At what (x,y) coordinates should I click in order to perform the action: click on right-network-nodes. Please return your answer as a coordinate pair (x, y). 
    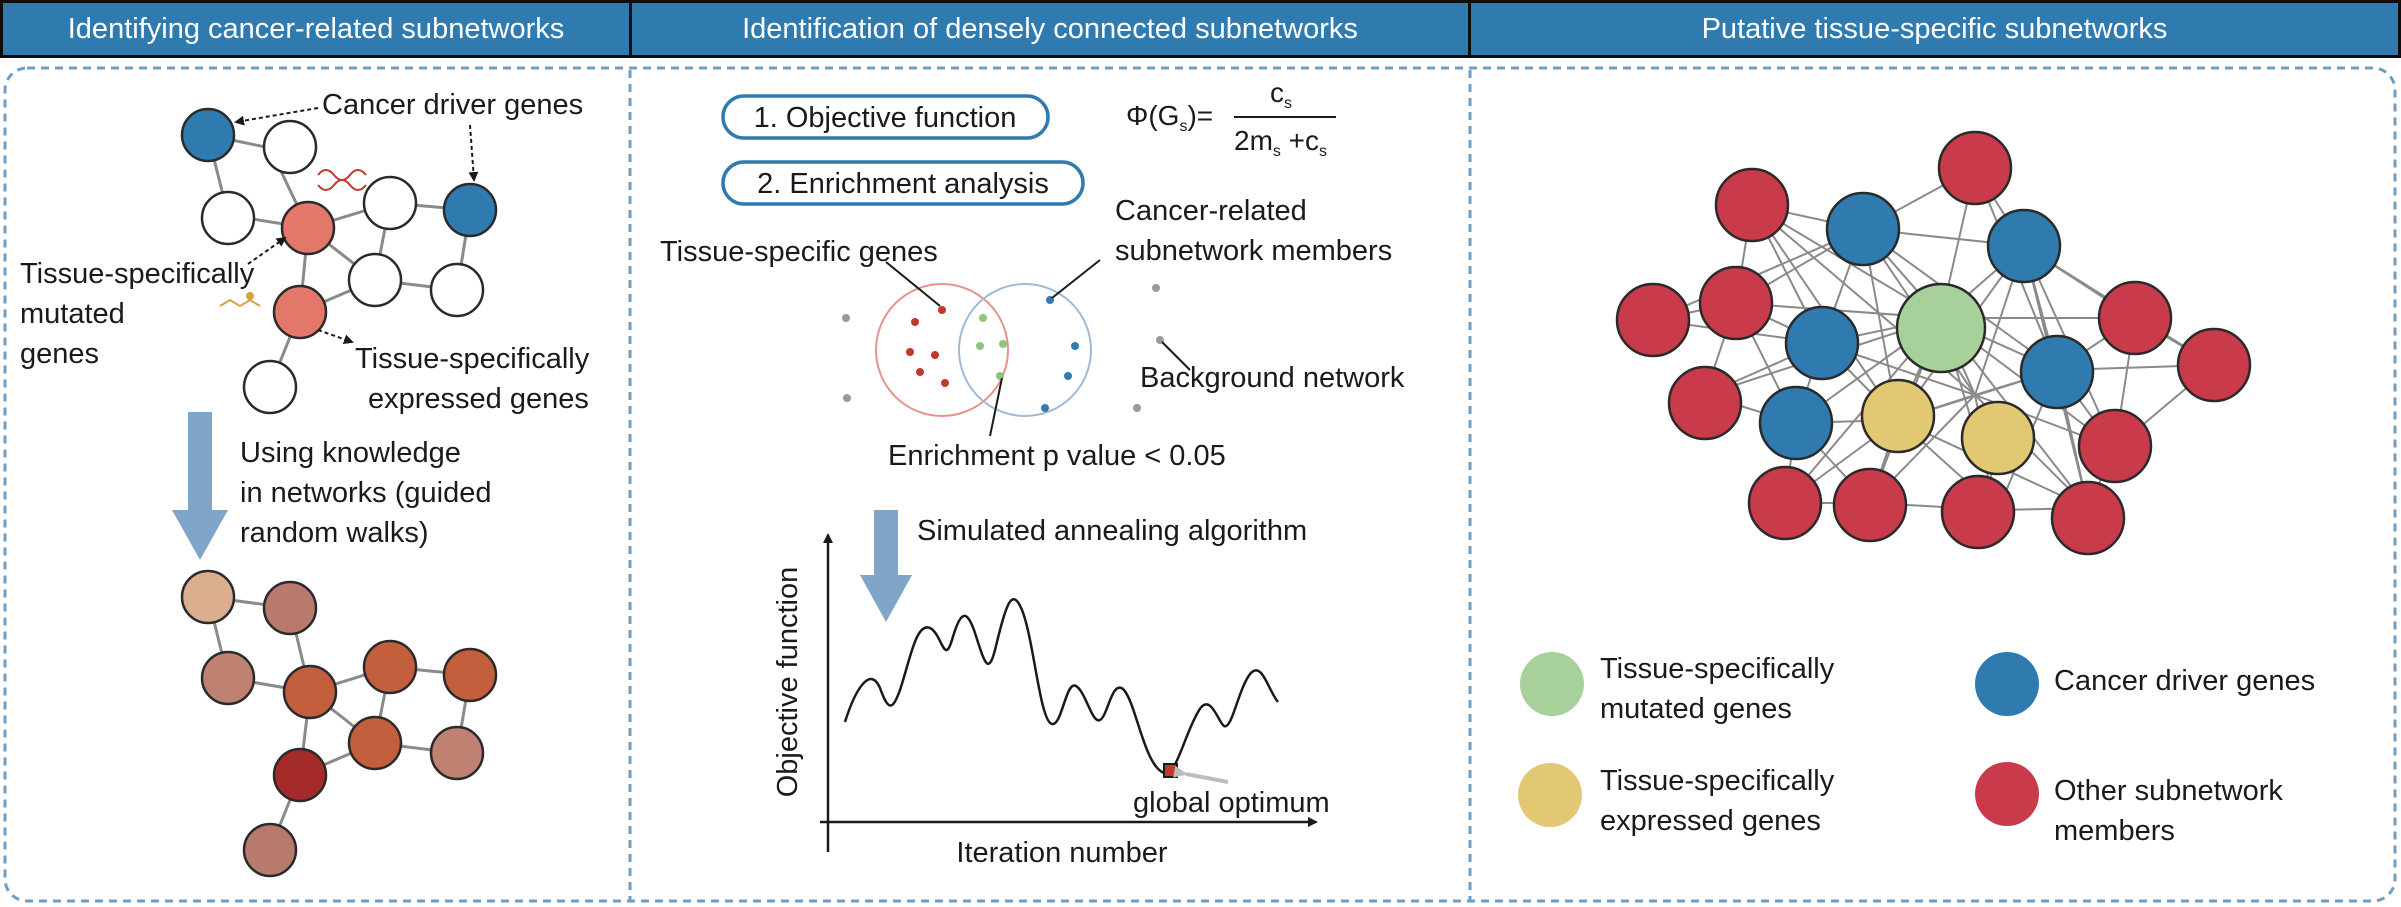
    Looking at the image, I should click on (1933, 343).